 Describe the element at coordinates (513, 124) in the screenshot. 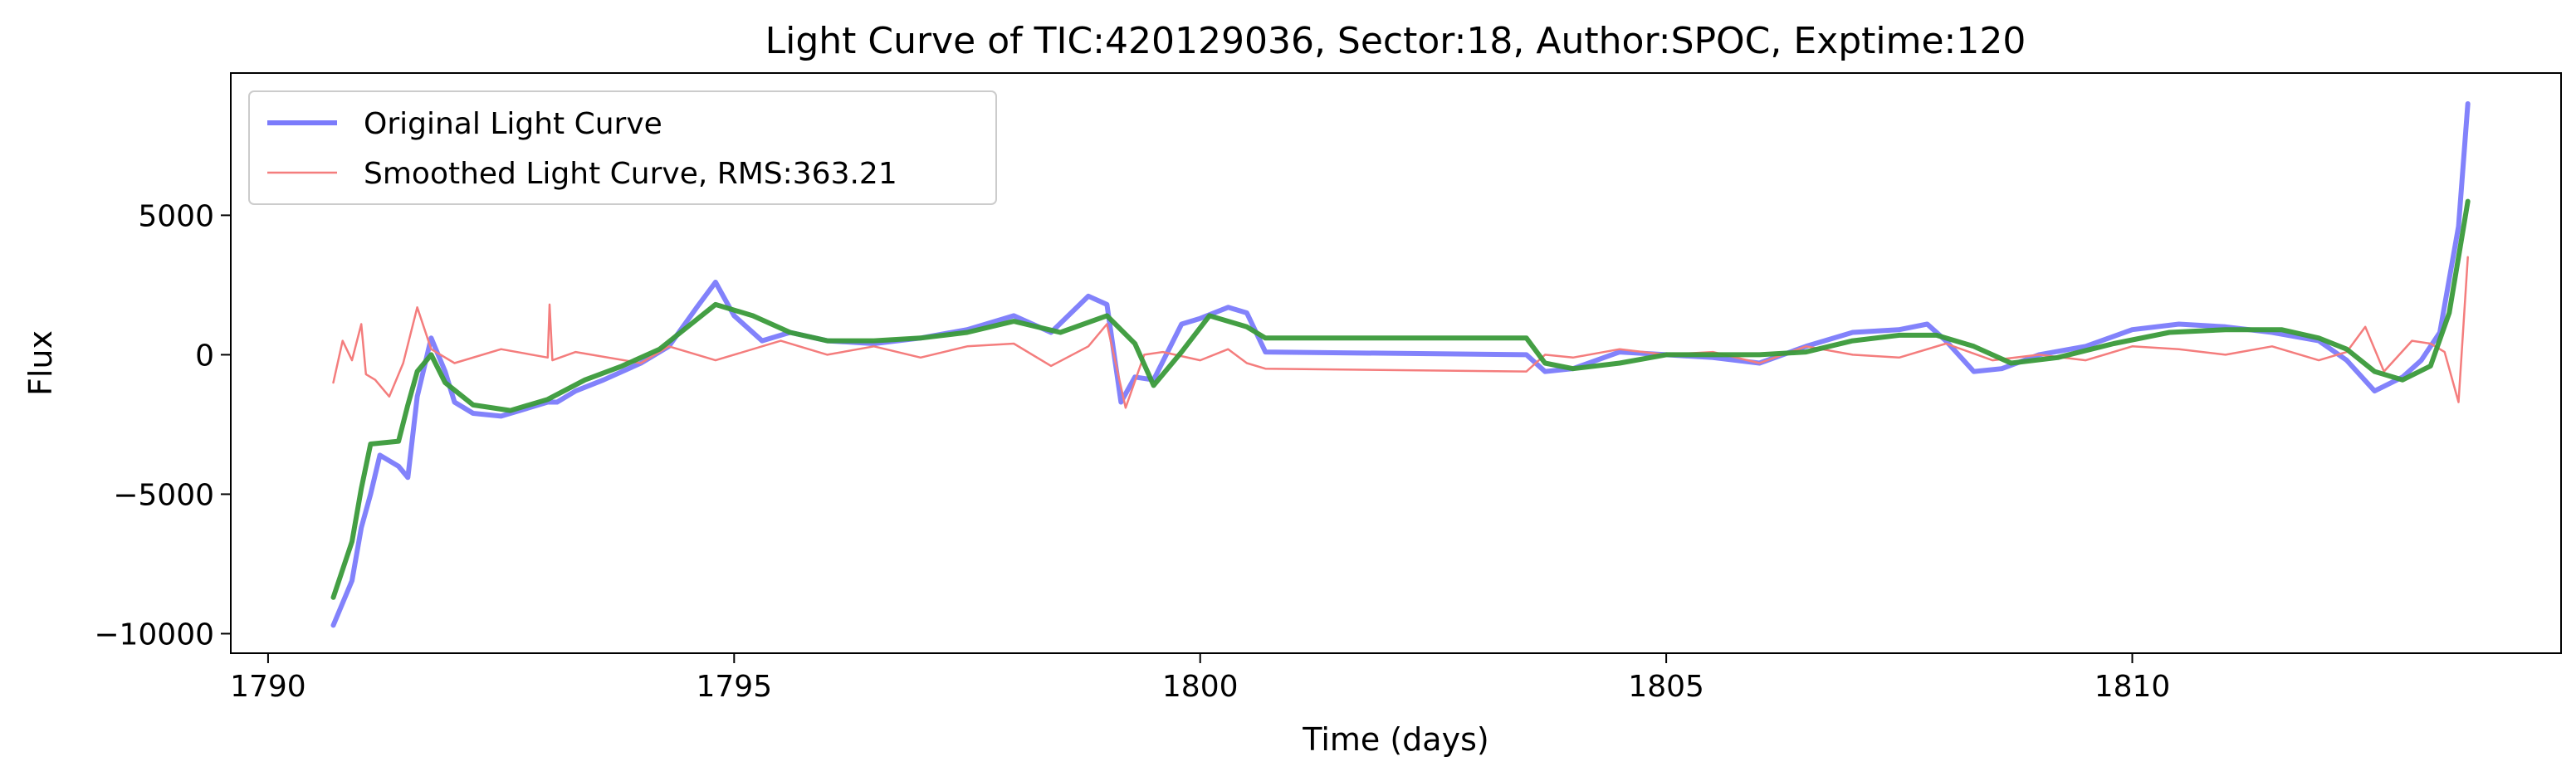

I see `legend-label-original: Original Light Curve` at that location.